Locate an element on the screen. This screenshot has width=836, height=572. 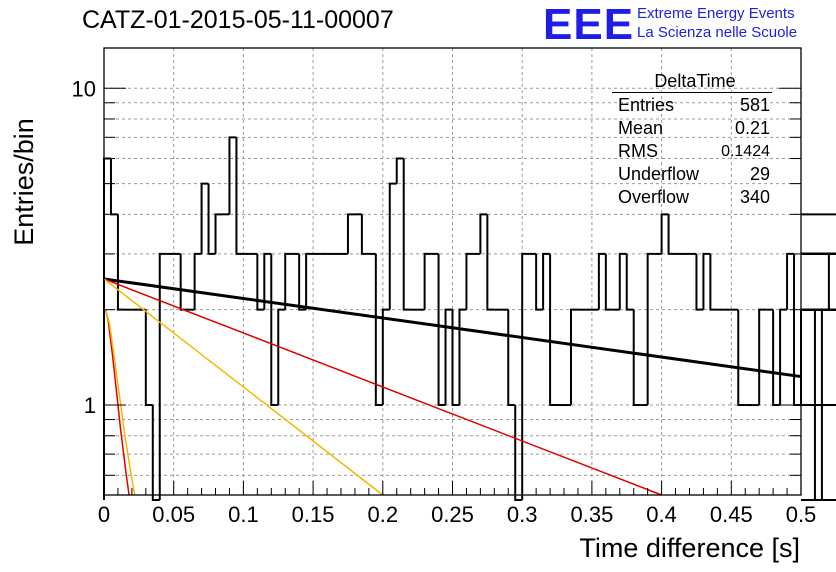
x-axis-label: Time difference [s] is located at coordinates (689, 548).